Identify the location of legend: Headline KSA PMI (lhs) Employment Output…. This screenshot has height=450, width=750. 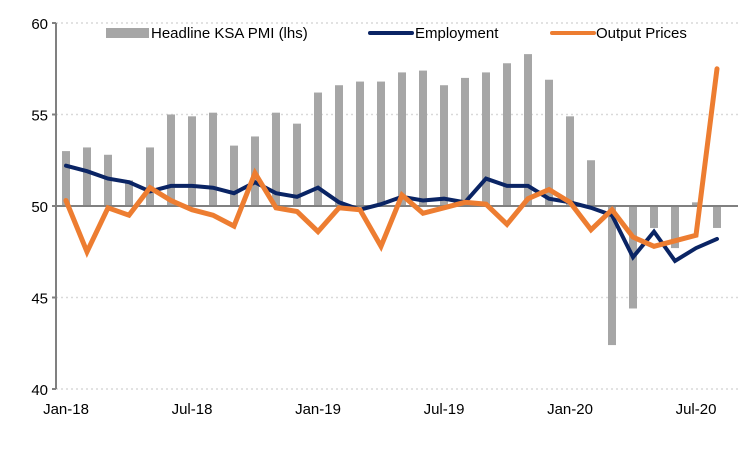
(396, 33).